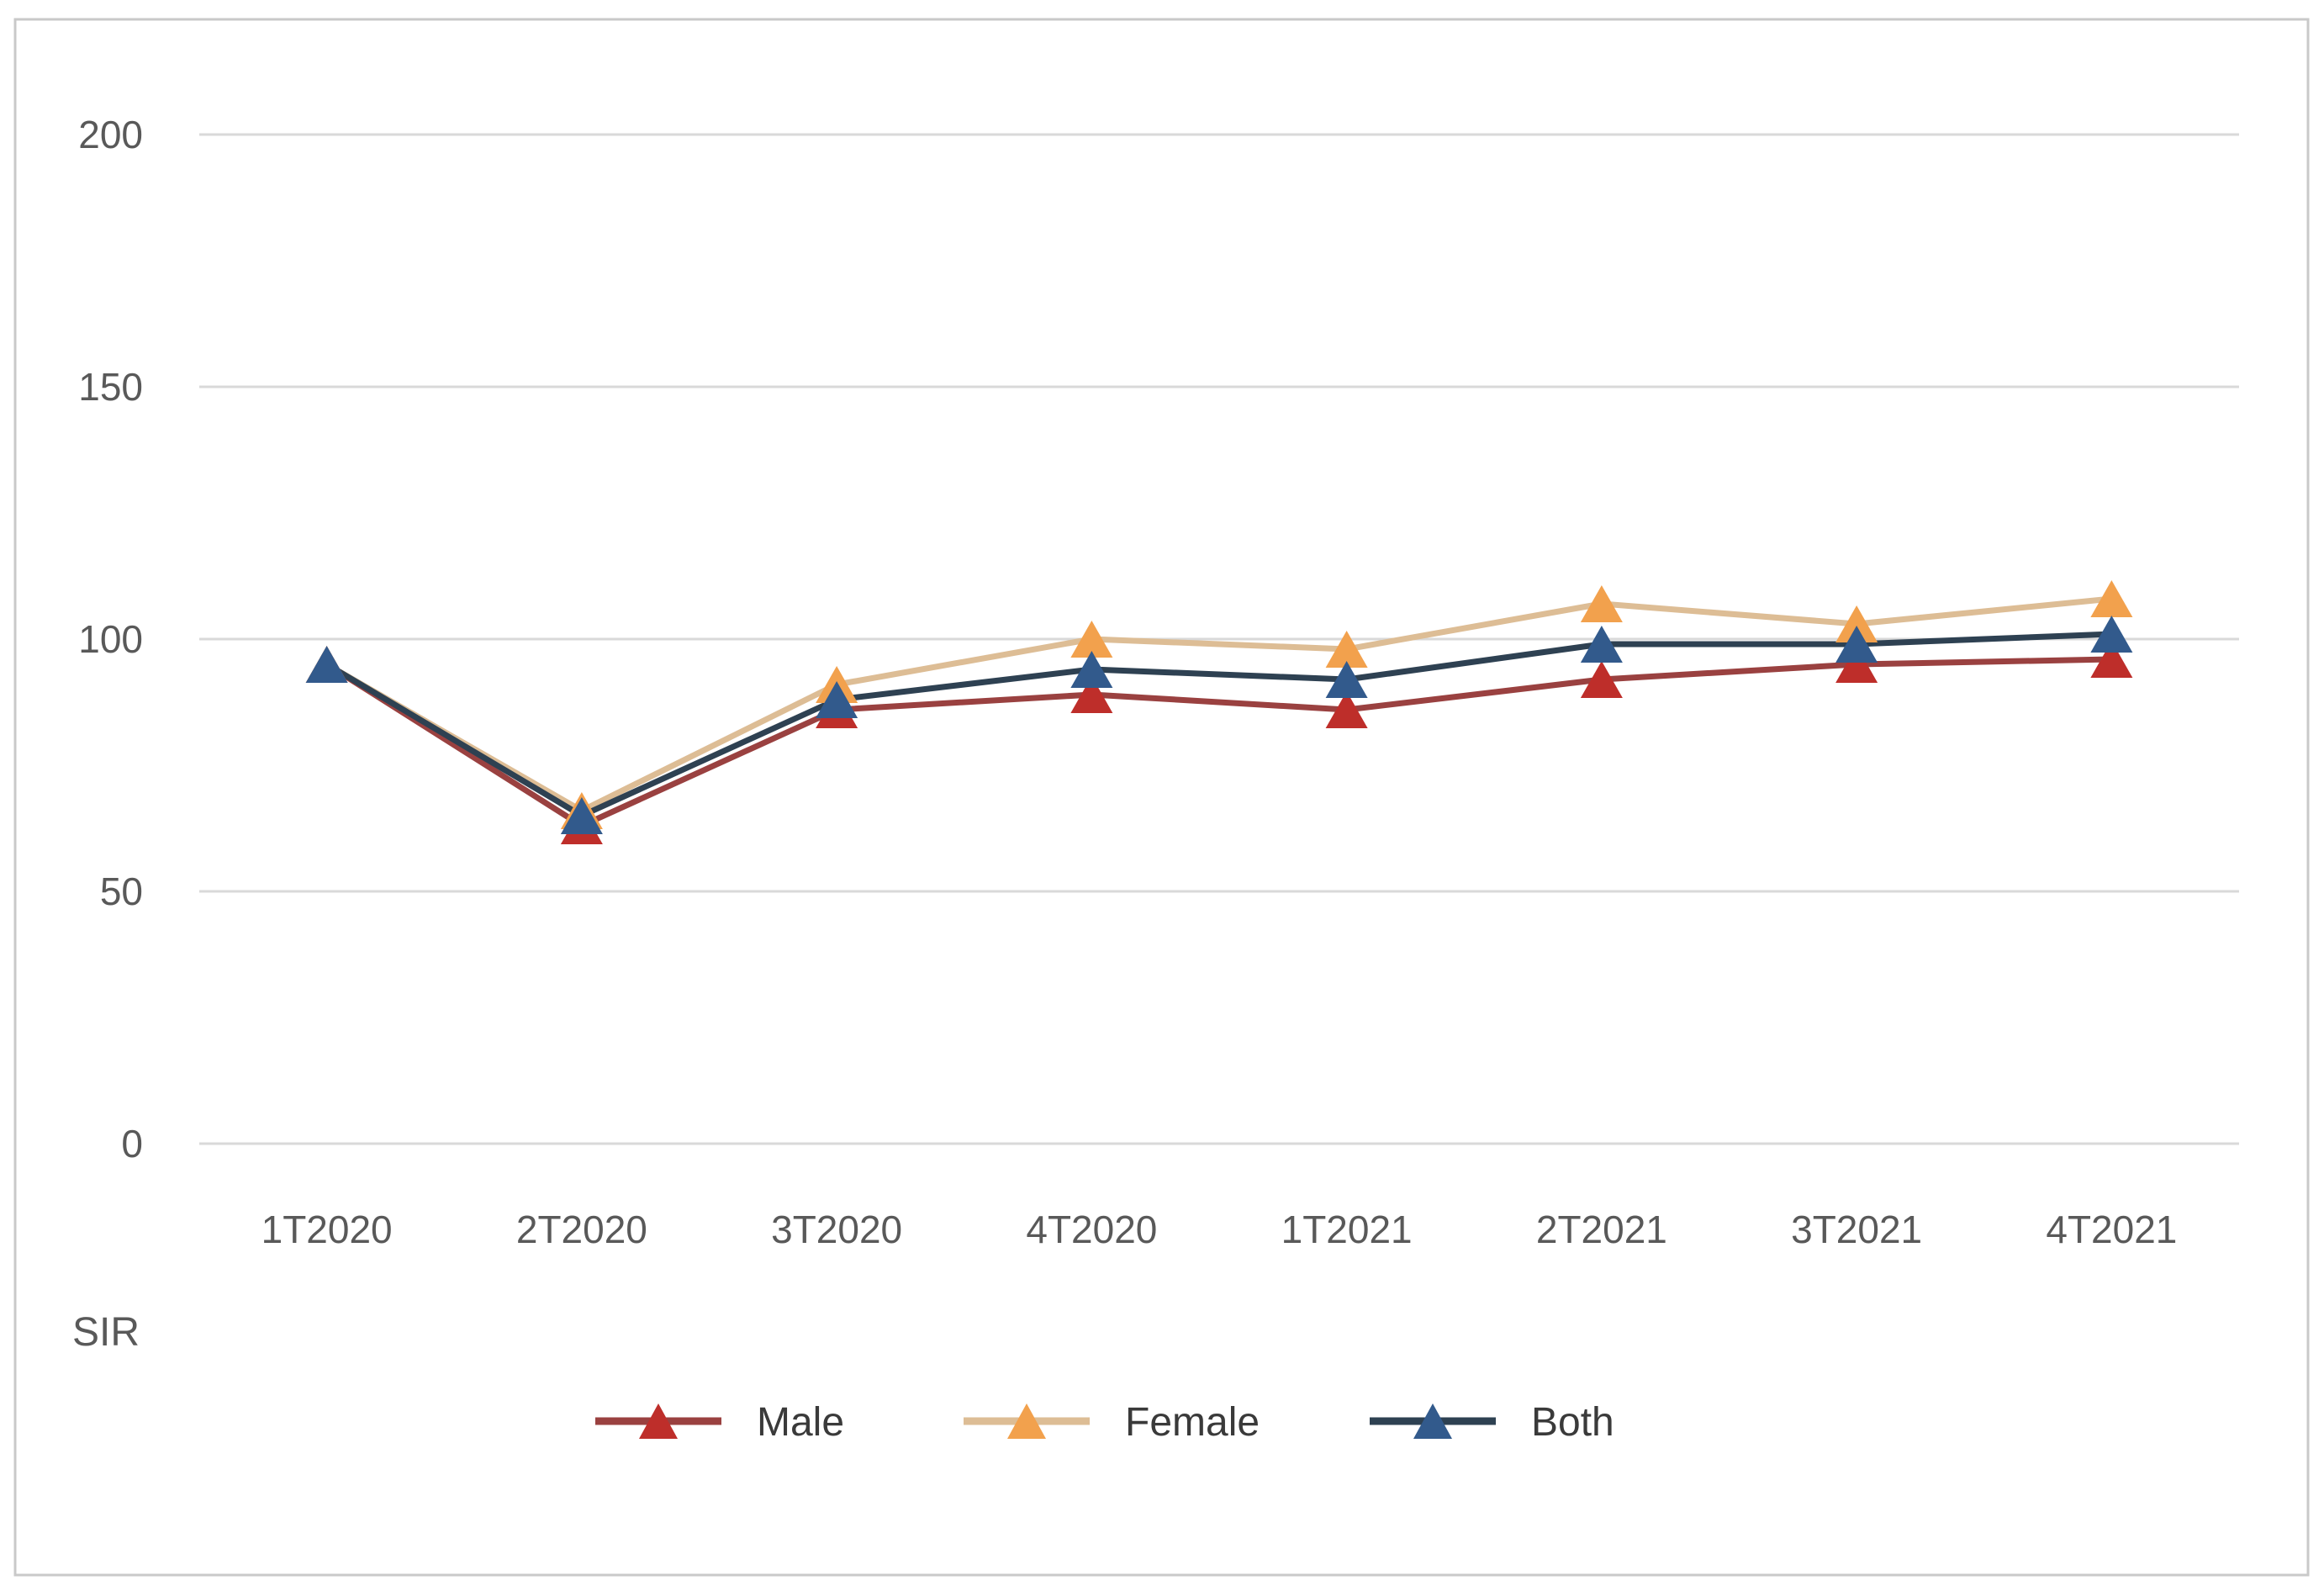 The width and height of the screenshot is (2324, 1591). Describe the element at coordinates (1026, 1421) in the screenshot. I see `legend-marker-female` at that location.